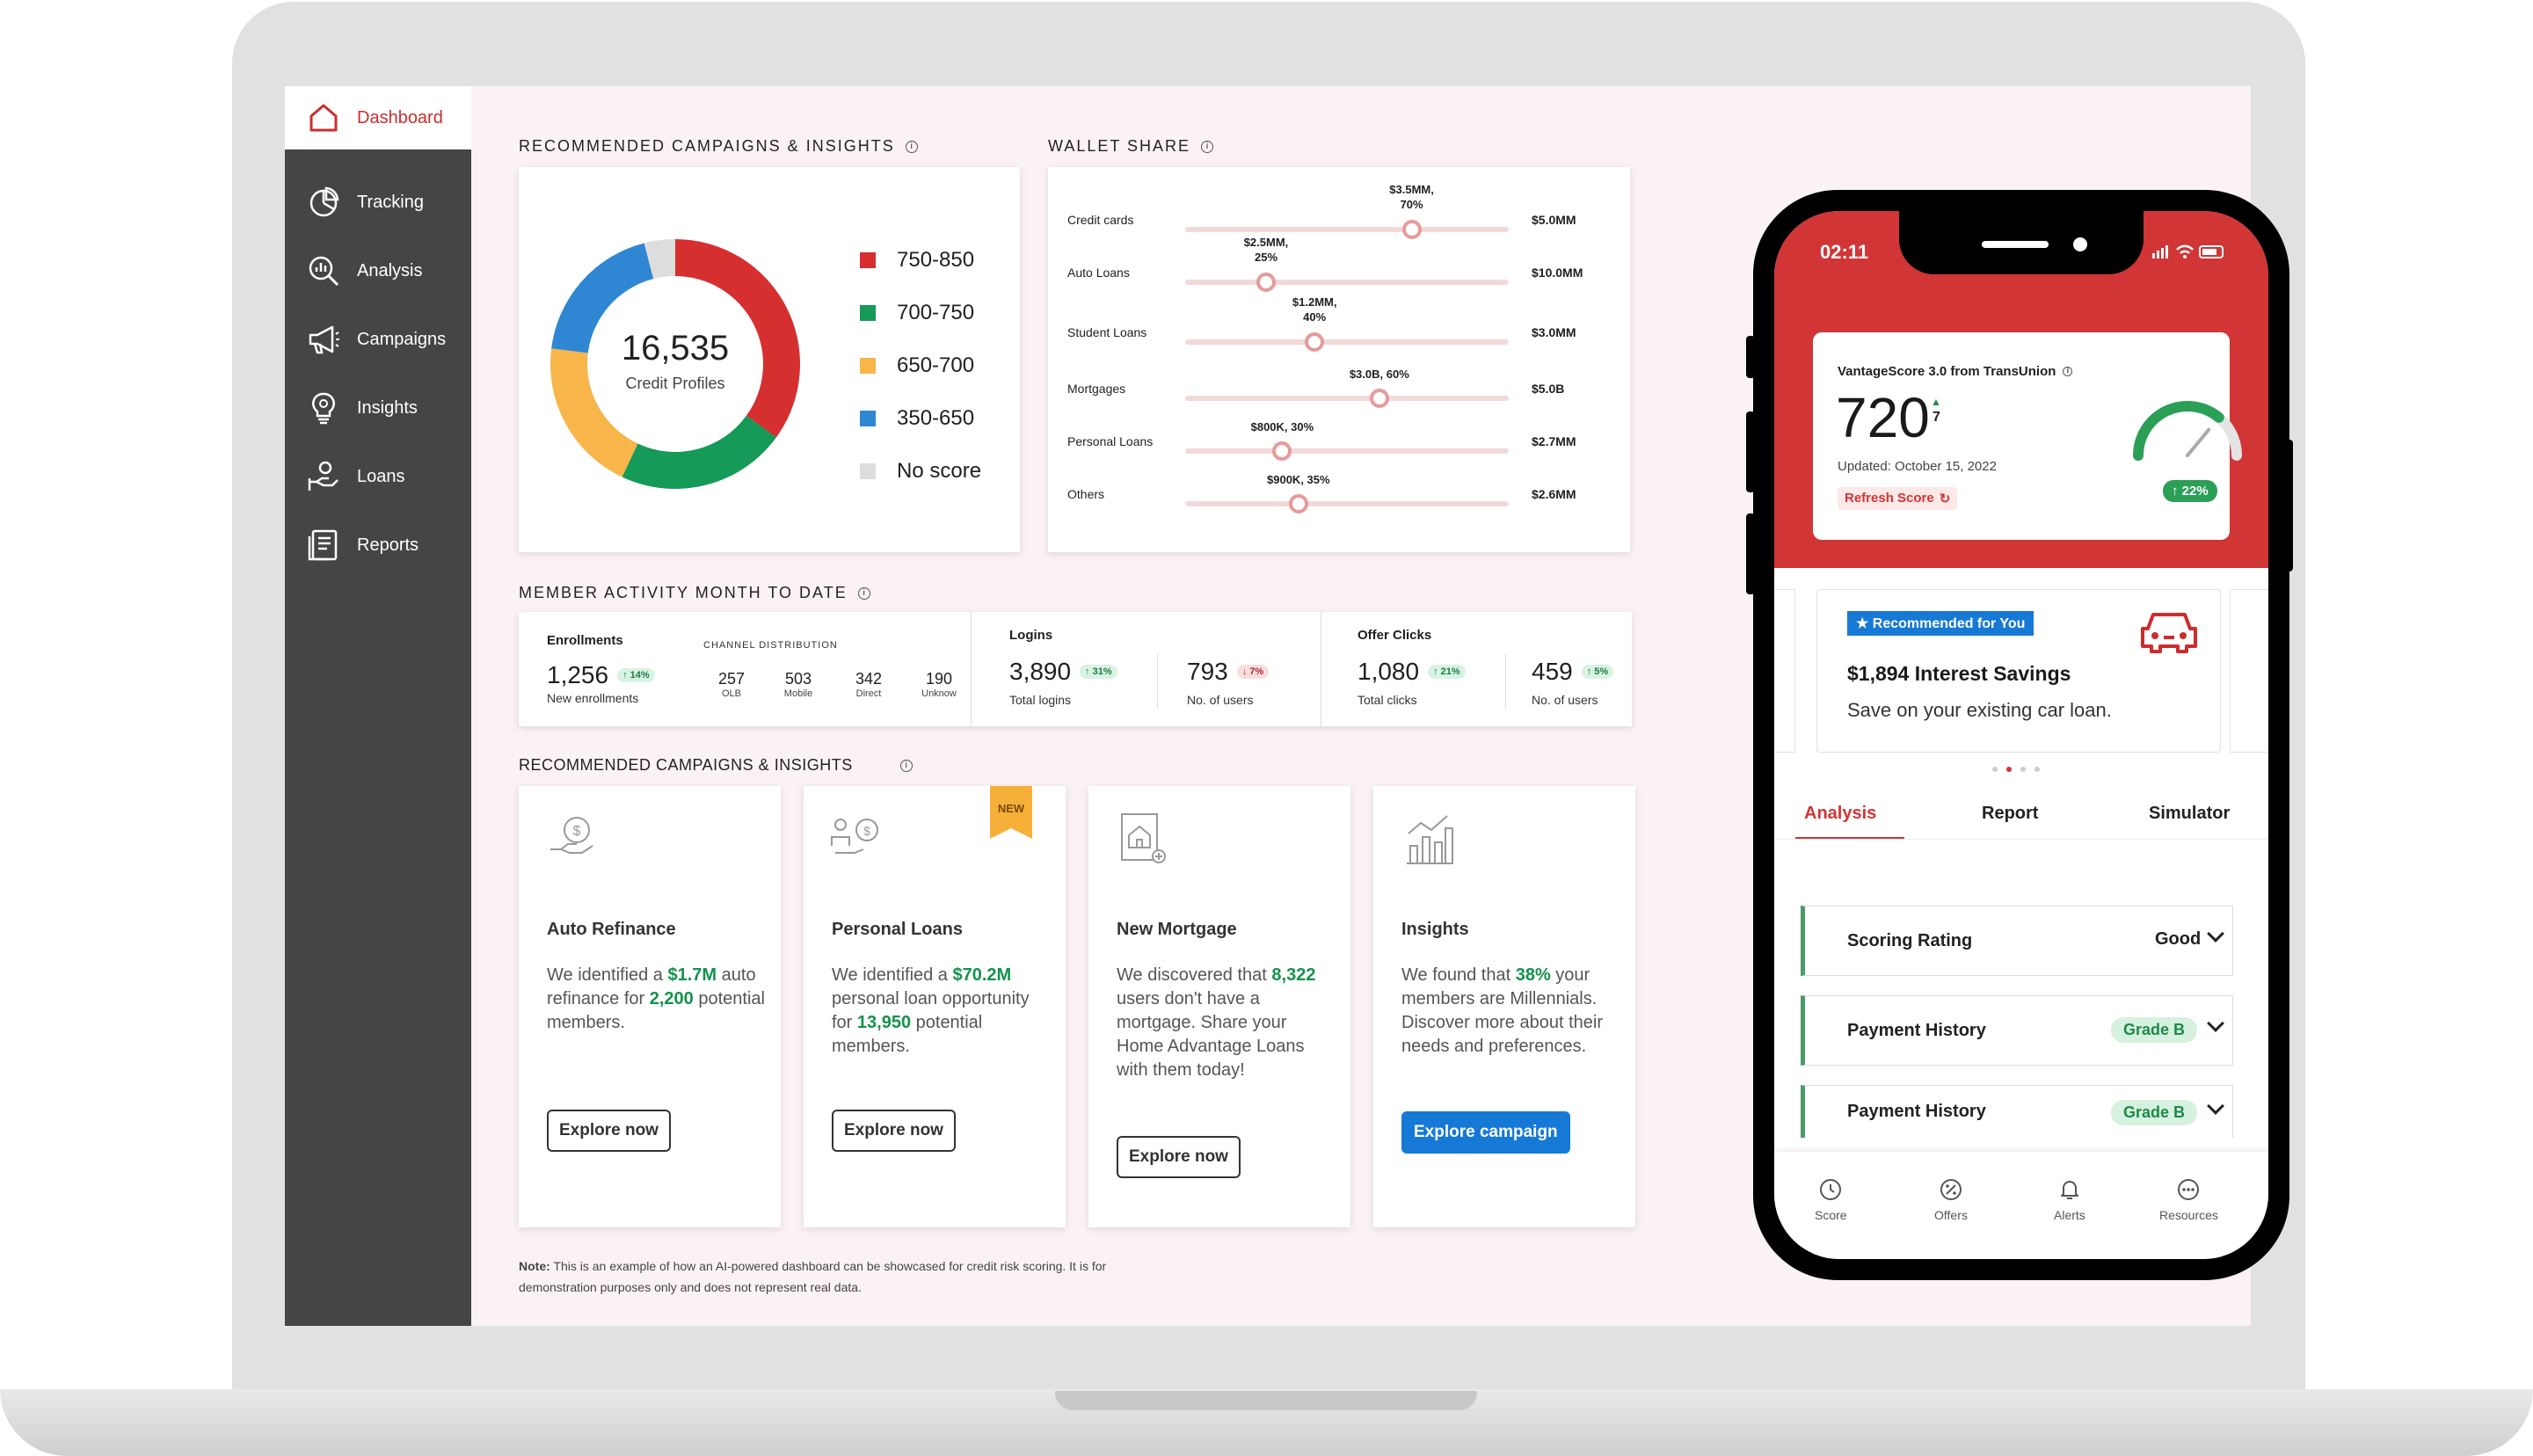  Describe the element at coordinates (1554, 494) in the screenshot. I see `wallet-share-total: $2.6MM` at that location.